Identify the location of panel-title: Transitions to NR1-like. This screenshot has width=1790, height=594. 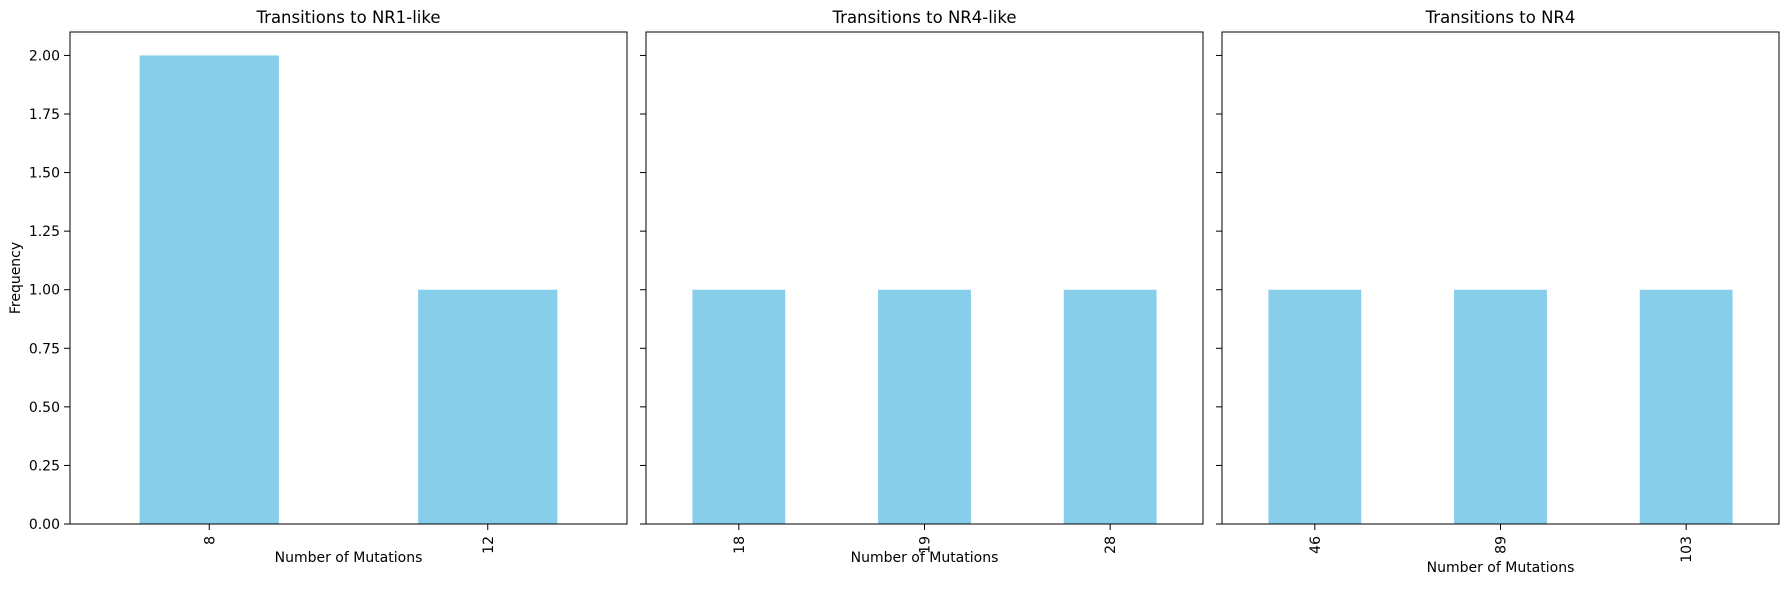
(348, 17).